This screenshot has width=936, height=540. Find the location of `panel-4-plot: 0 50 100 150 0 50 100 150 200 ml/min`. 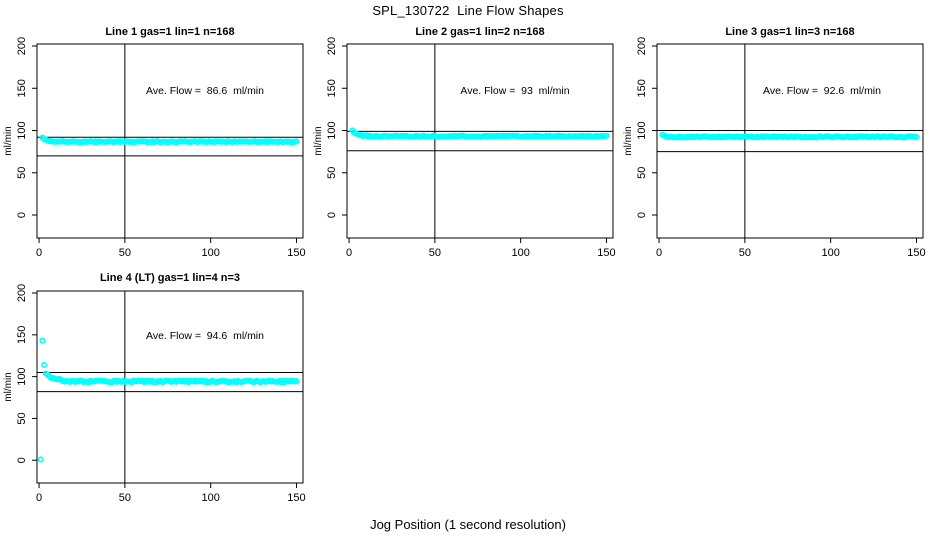

panel-4-plot: 0 50 100 150 0 50 100 150 200 ml/min is located at coordinates (154, 394).